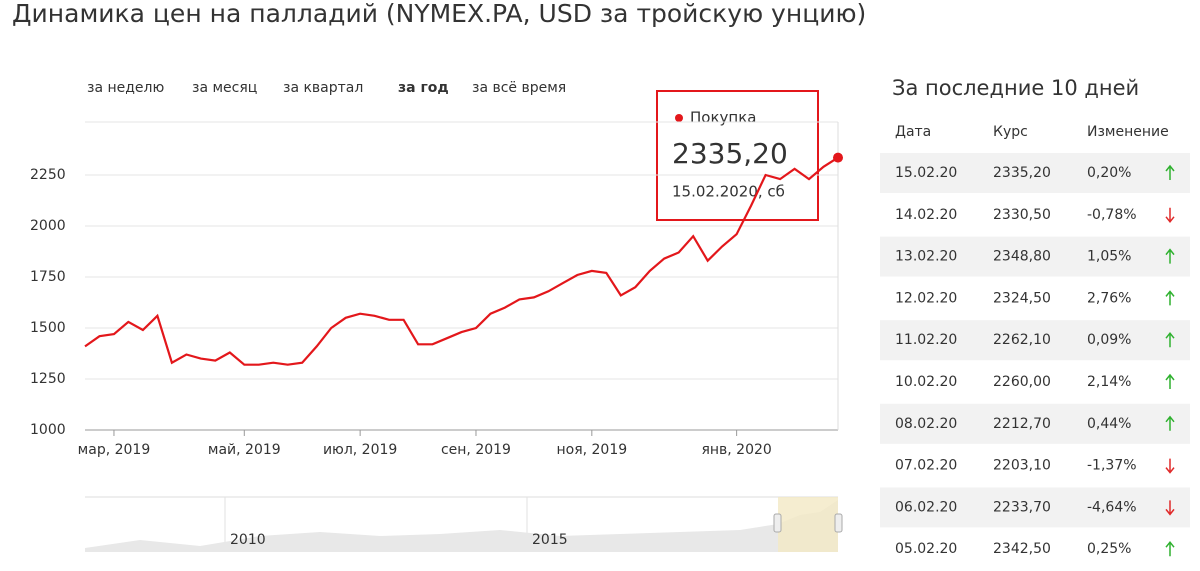  I want to click on table-cell: 11.02.20, so click(926, 340).